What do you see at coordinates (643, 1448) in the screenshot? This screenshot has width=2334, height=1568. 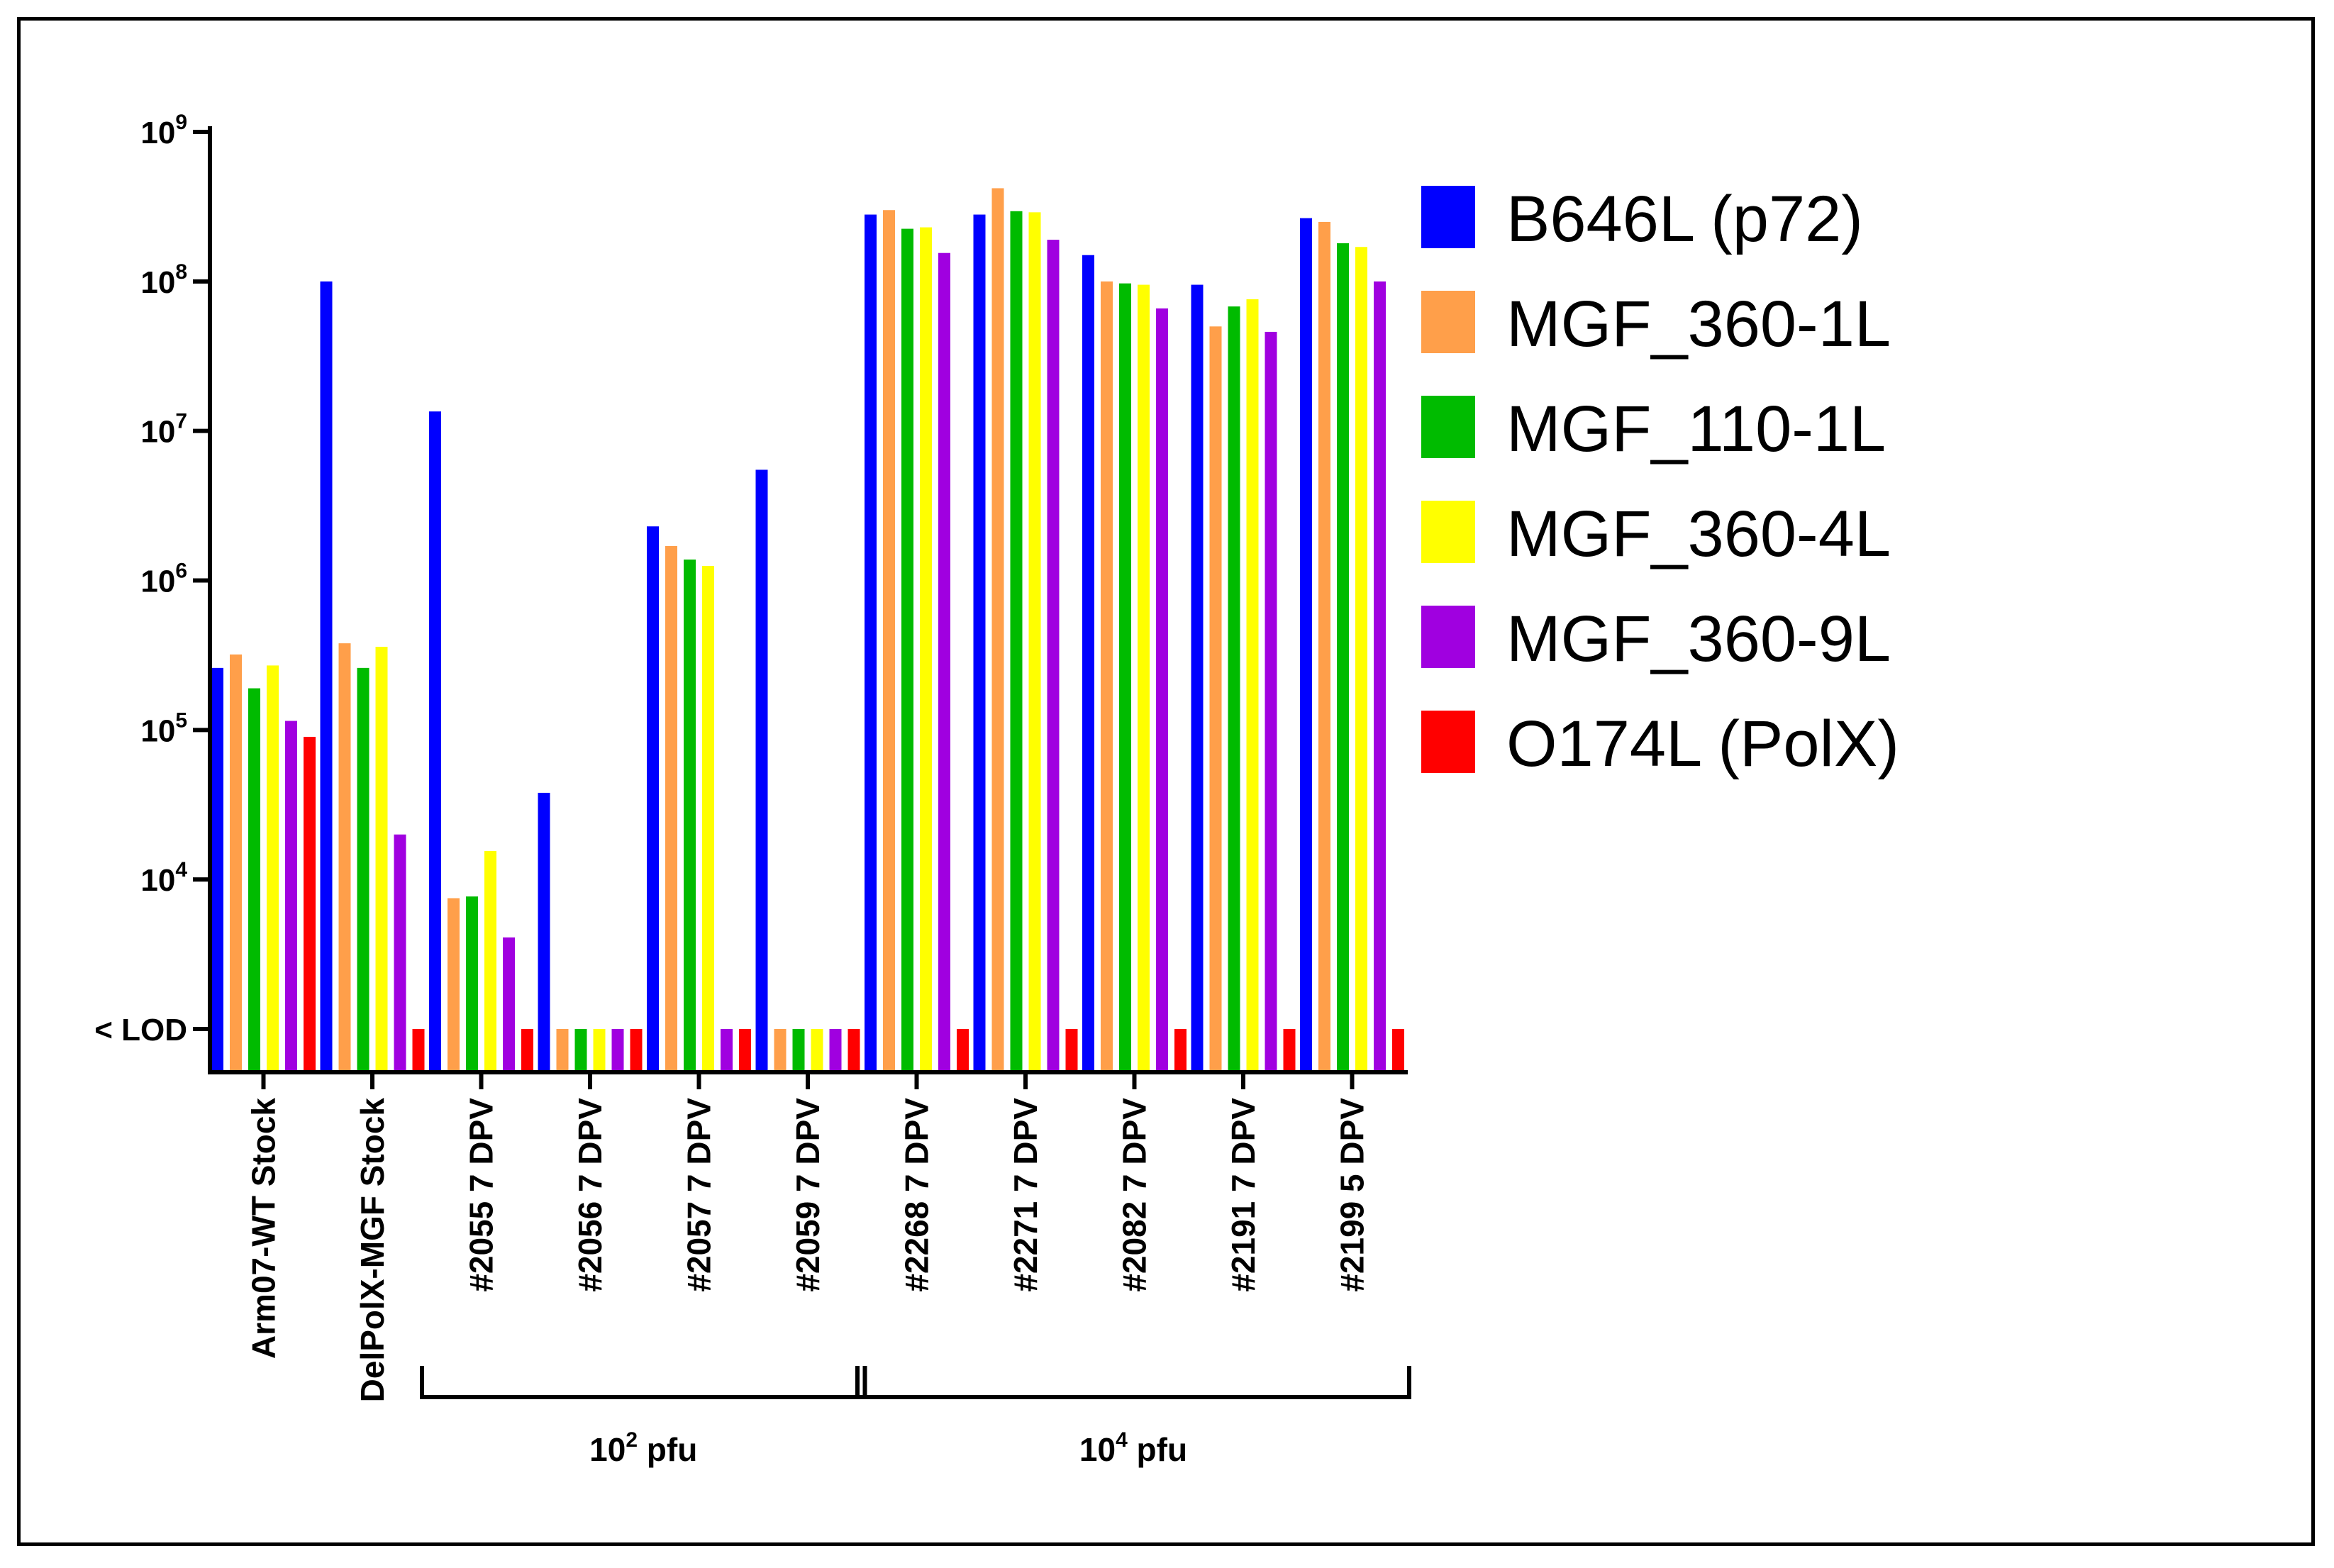 I see `group-label-0: 102 pfu` at bounding box center [643, 1448].